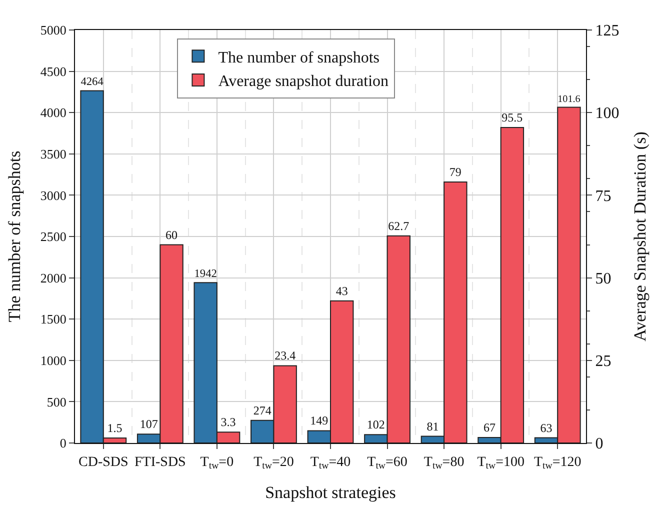  What do you see at coordinates (607, 113) in the screenshot?
I see `y2-tick-label: 100` at bounding box center [607, 113].